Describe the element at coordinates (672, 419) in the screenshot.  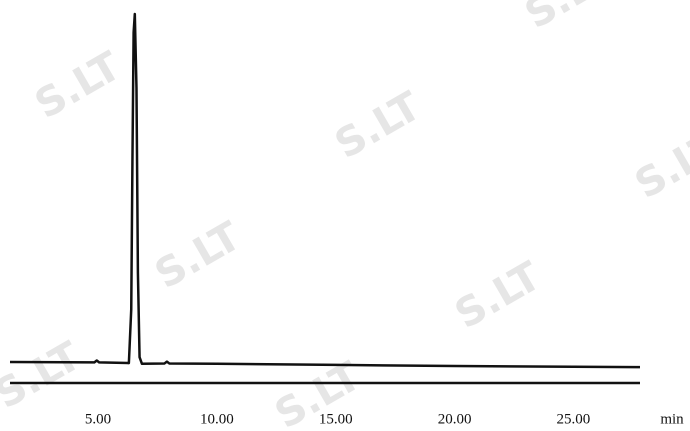
I see `x-axis-label: min` at that location.